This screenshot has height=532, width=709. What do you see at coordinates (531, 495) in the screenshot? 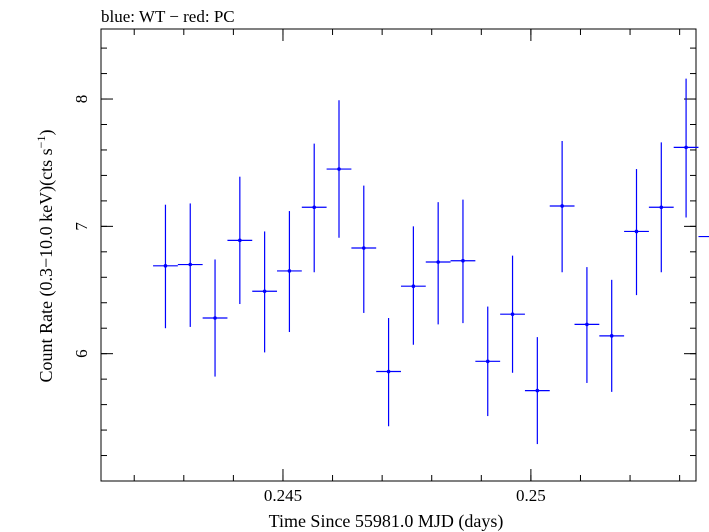
I see `x-tick-label: 0.25` at bounding box center [531, 495].